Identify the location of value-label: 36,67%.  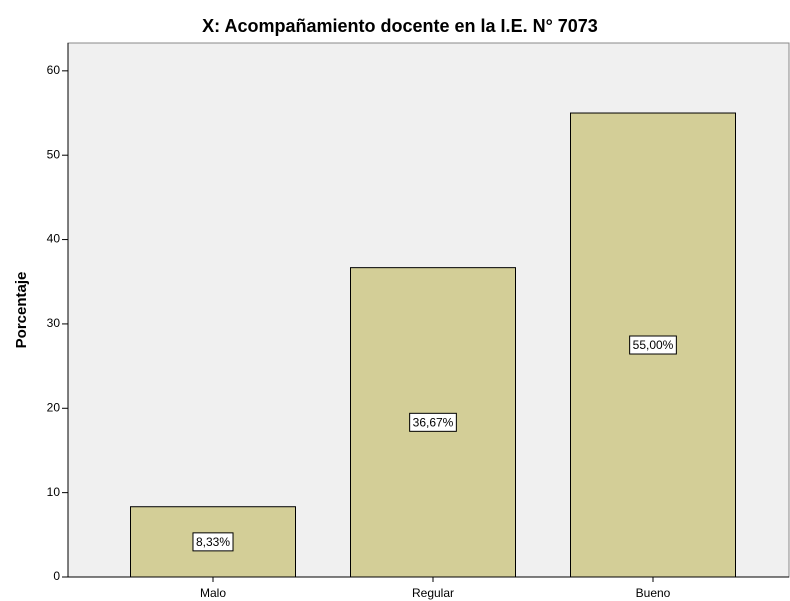
(433, 422).